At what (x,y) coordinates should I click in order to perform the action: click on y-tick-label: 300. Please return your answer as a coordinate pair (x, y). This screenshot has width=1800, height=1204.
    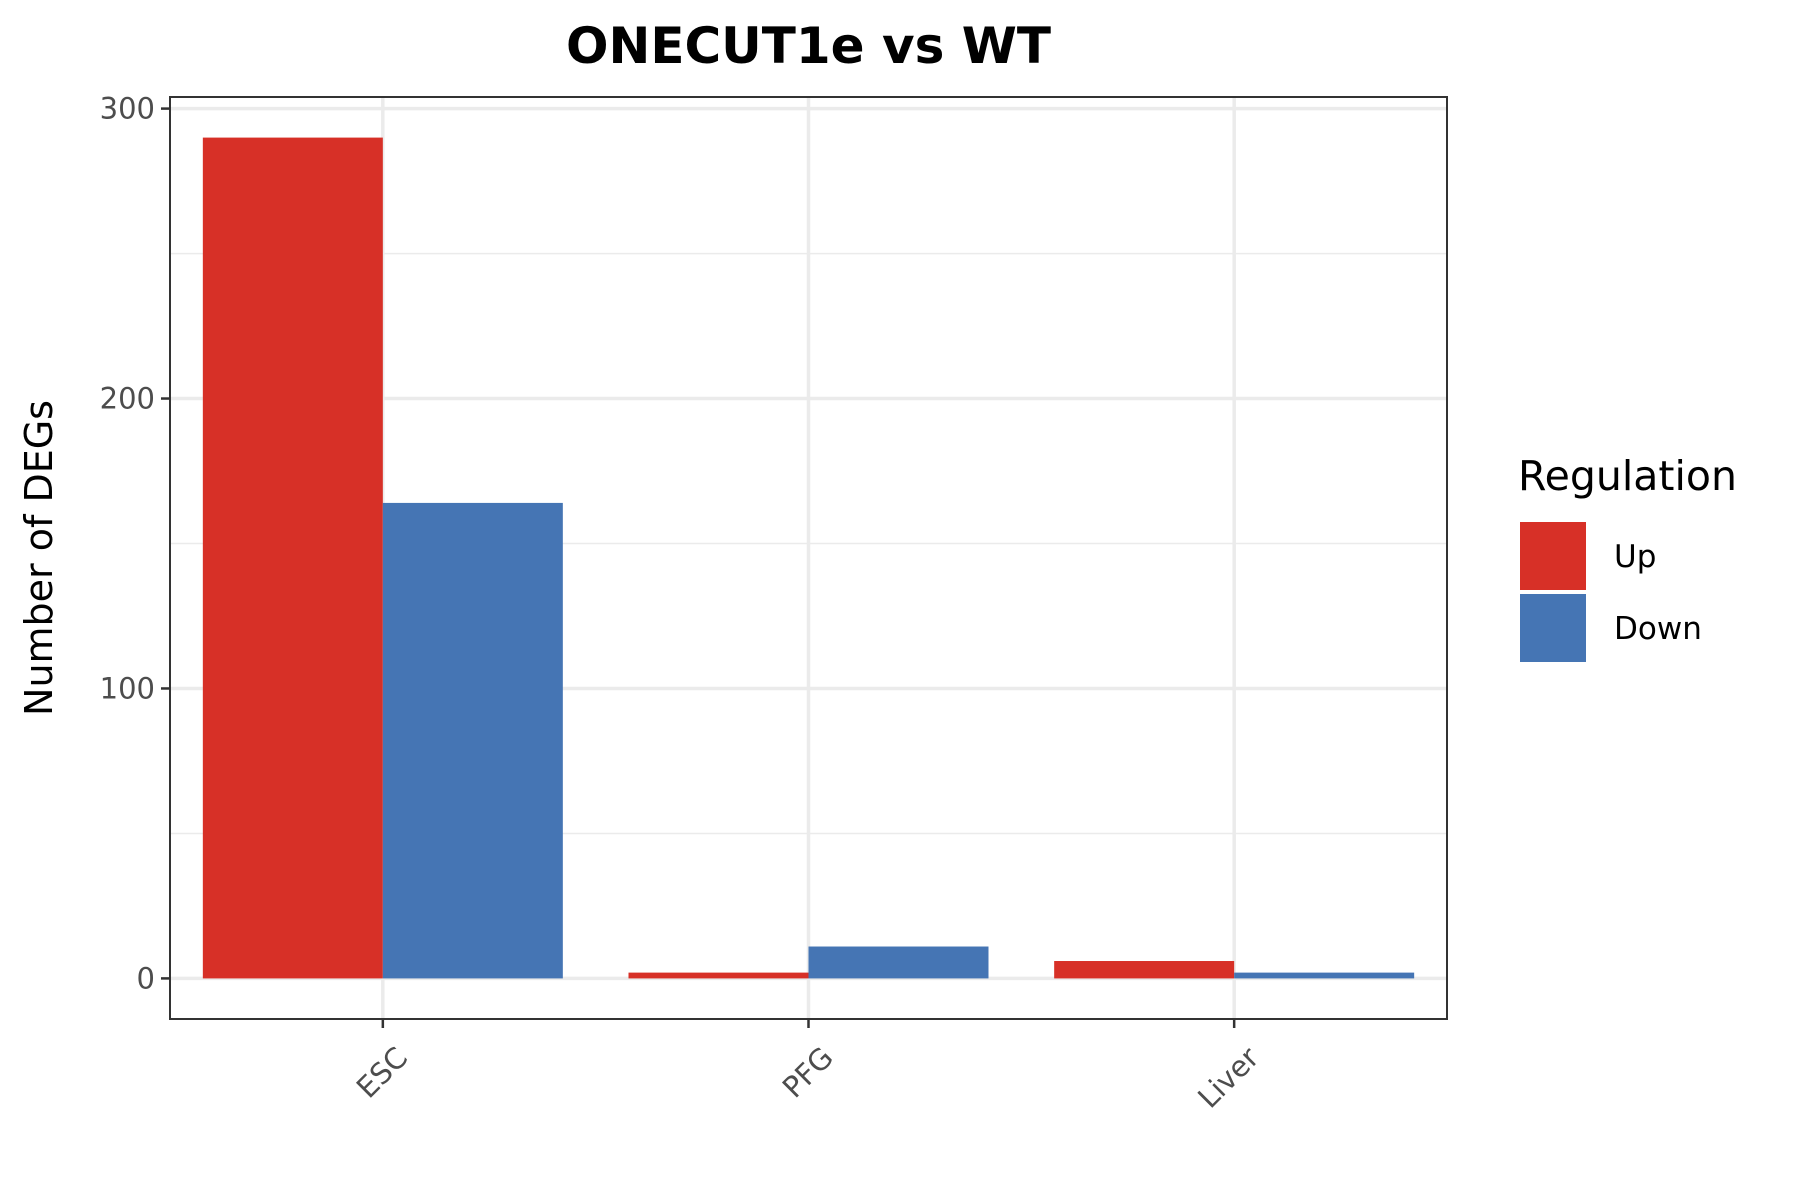
    Looking at the image, I should click on (127, 109).